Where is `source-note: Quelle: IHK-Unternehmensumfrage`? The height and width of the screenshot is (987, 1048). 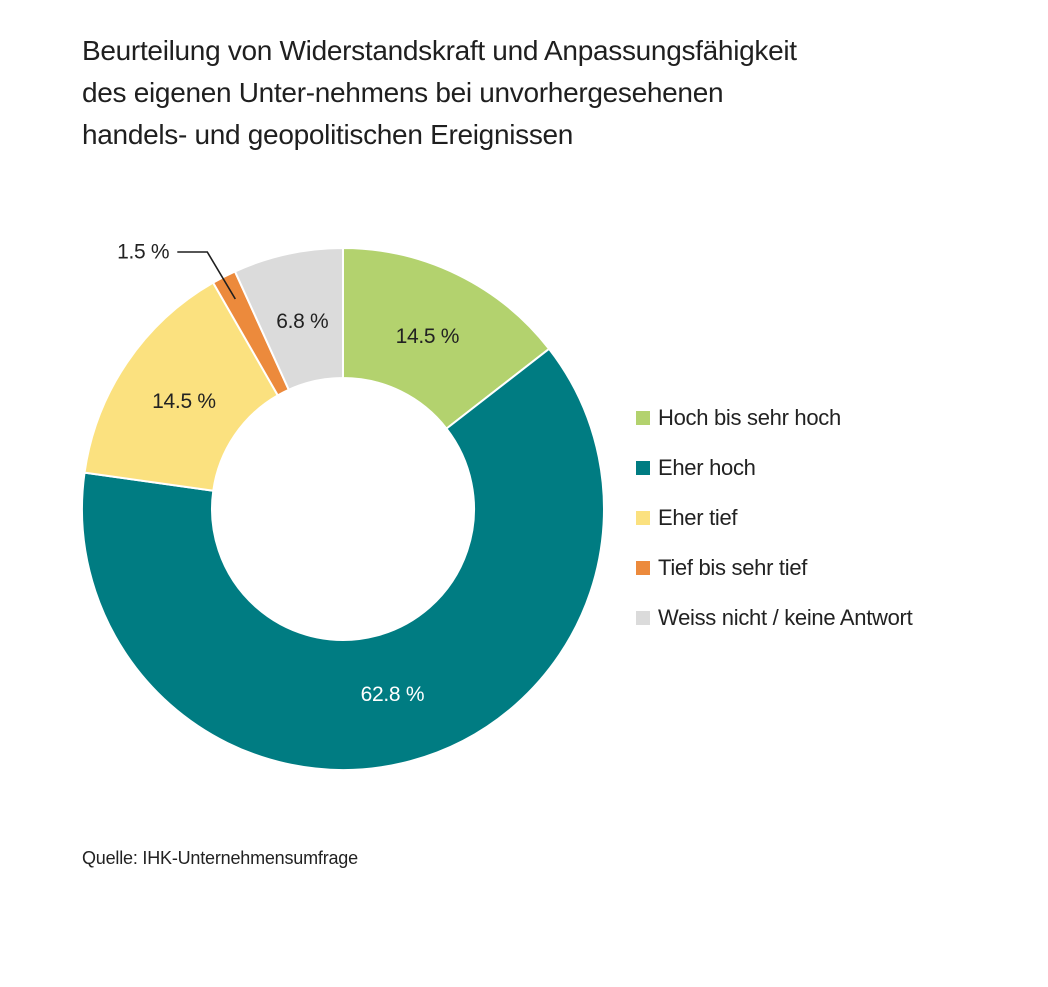 source-note: Quelle: IHK-Unternehmensumfrage is located at coordinates (220, 858).